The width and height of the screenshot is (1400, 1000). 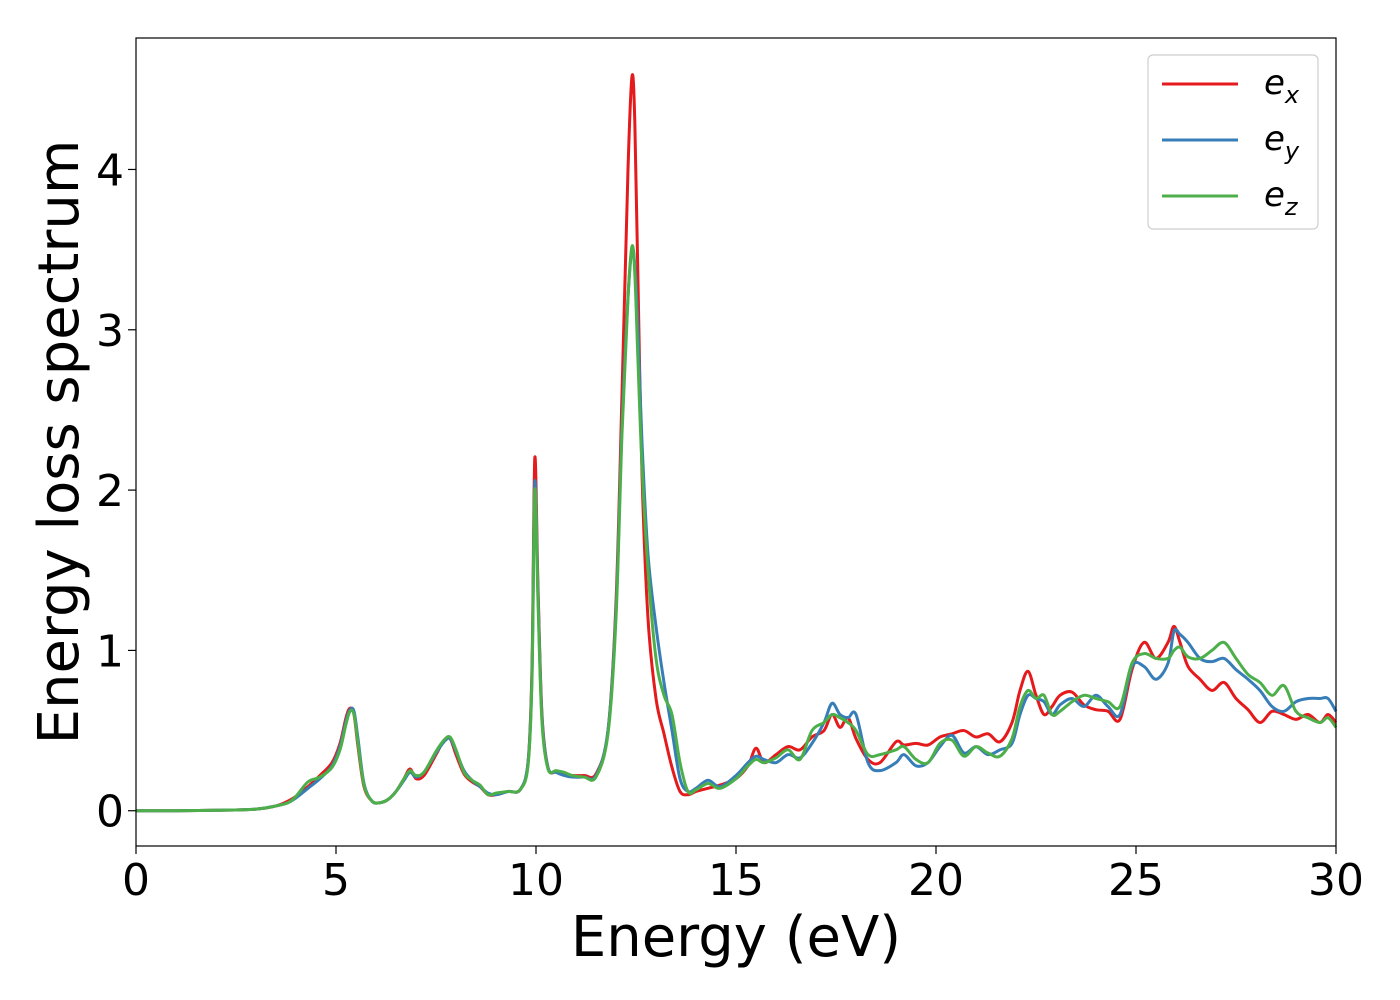 What do you see at coordinates (110, 331) in the screenshot?
I see `y-tick-label: 3` at bounding box center [110, 331].